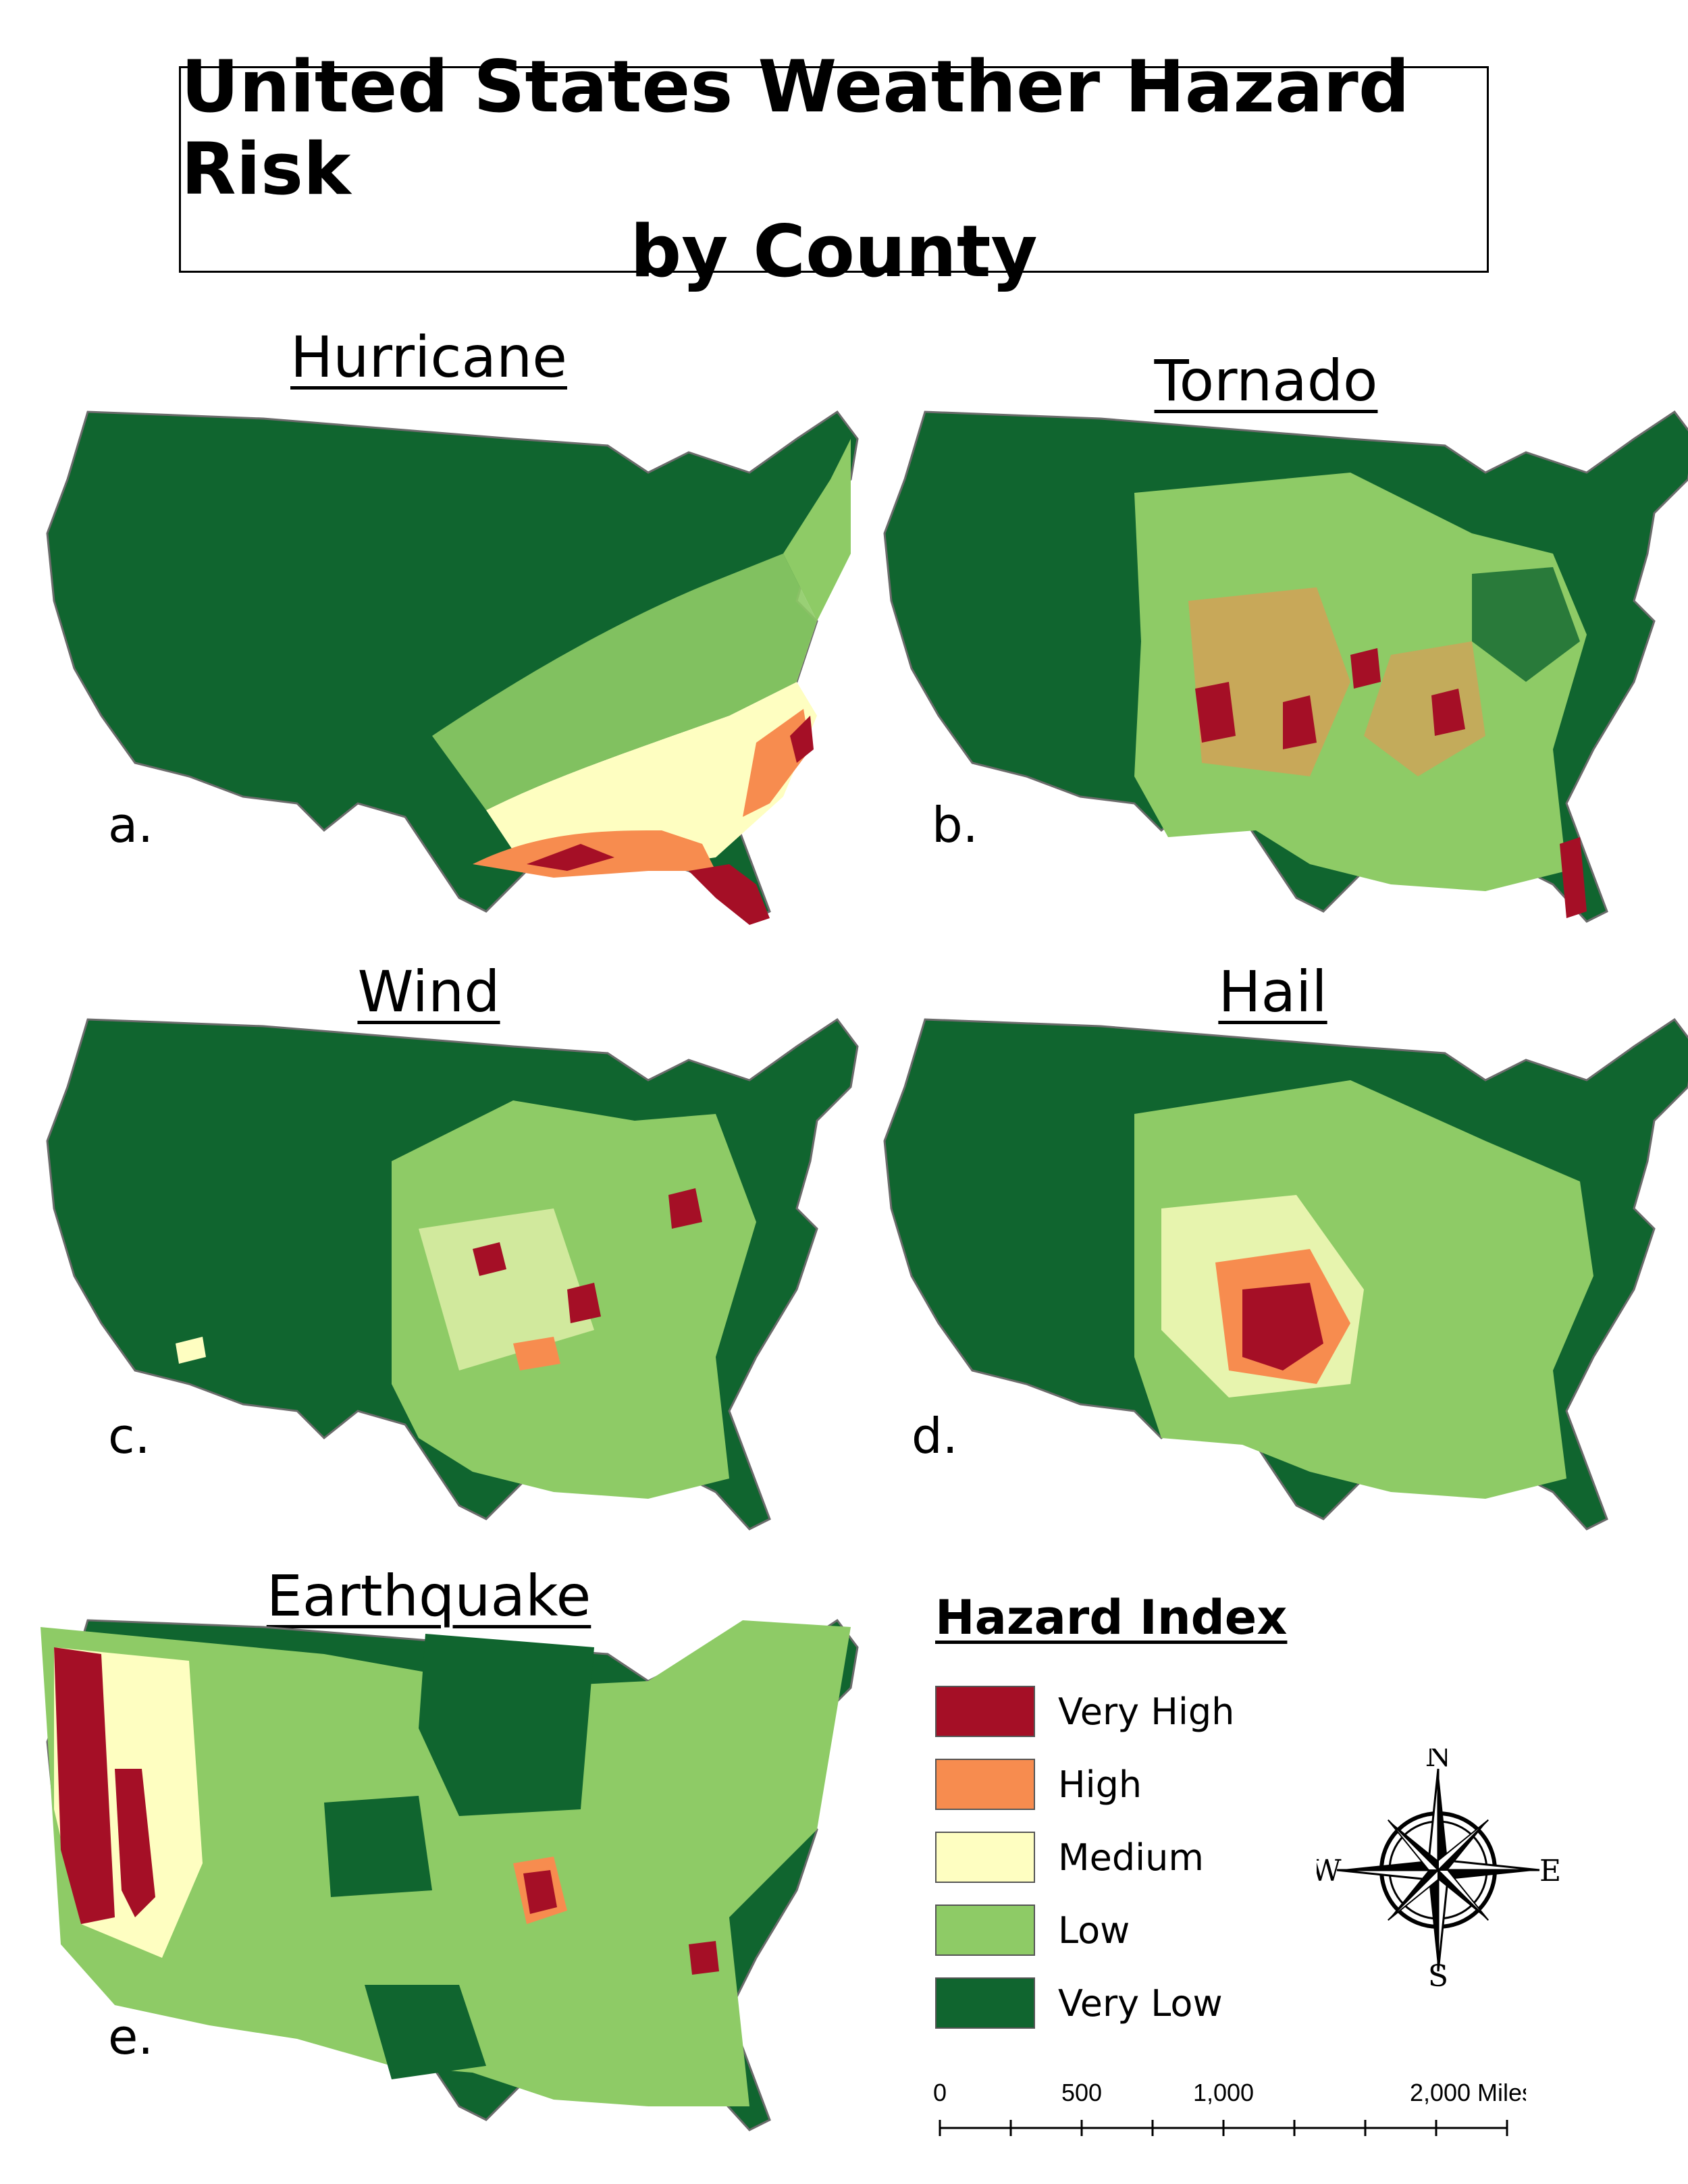 This screenshot has width=1688, height=2184. I want to click on missouri-very-high, so click(1365, 668).